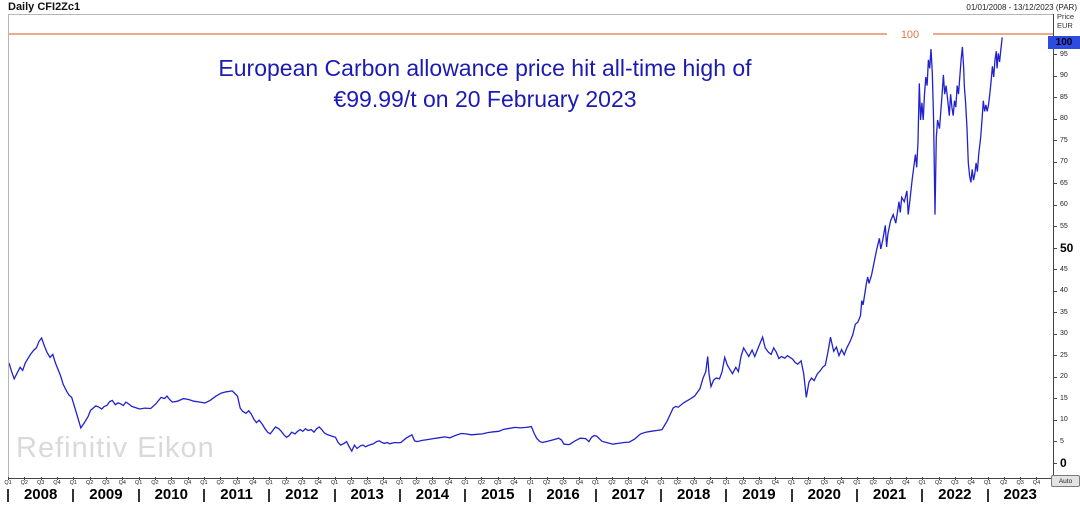 This screenshot has height=510, width=1080. What do you see at coordinates (1064, 42) in the screenshot?
I see `current-level-badge: 100` at bounding box center [1064, 42].